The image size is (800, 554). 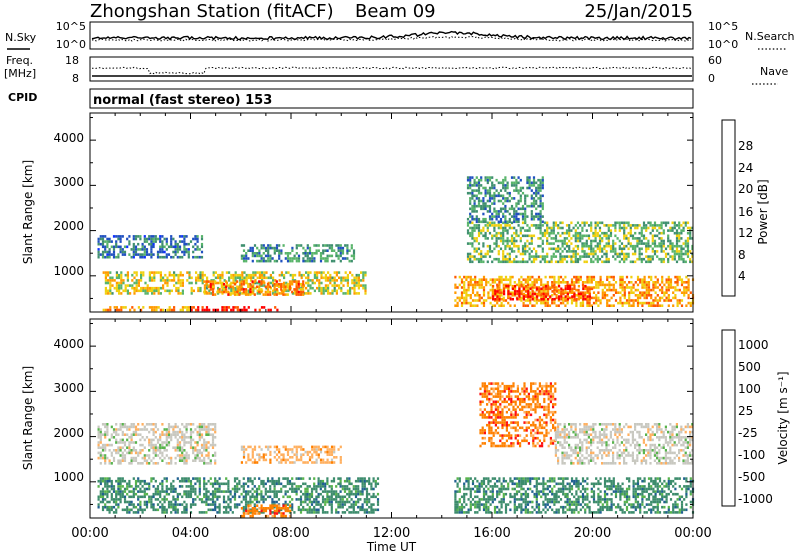 I want to click on power-ytick-2000: 2000, so click(x=68, y=226).